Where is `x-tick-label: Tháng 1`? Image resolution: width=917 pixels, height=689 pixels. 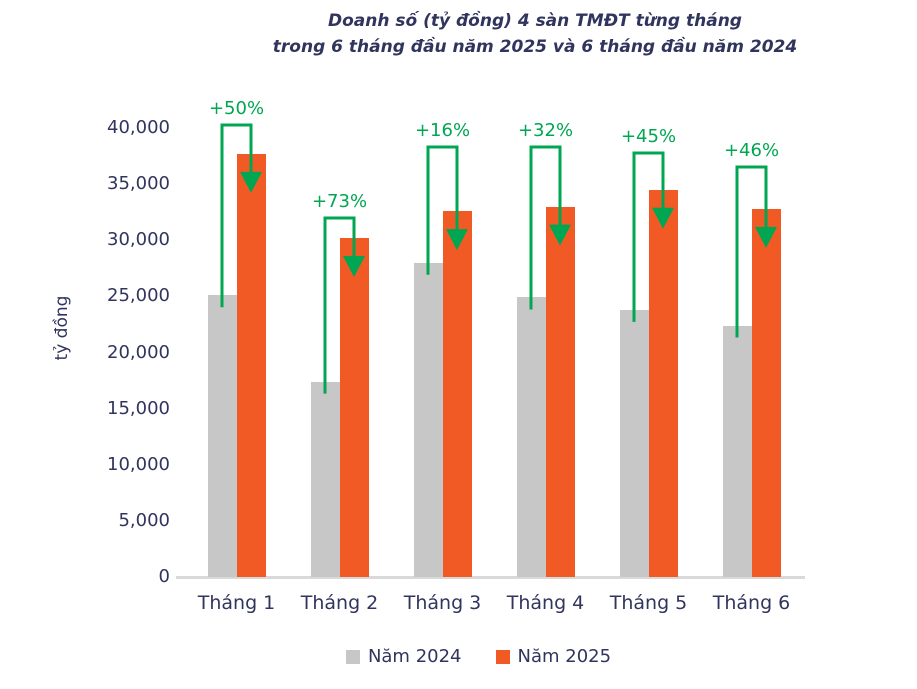 x-tick-label: Tháng 1 is located at coordinates (236, 603).